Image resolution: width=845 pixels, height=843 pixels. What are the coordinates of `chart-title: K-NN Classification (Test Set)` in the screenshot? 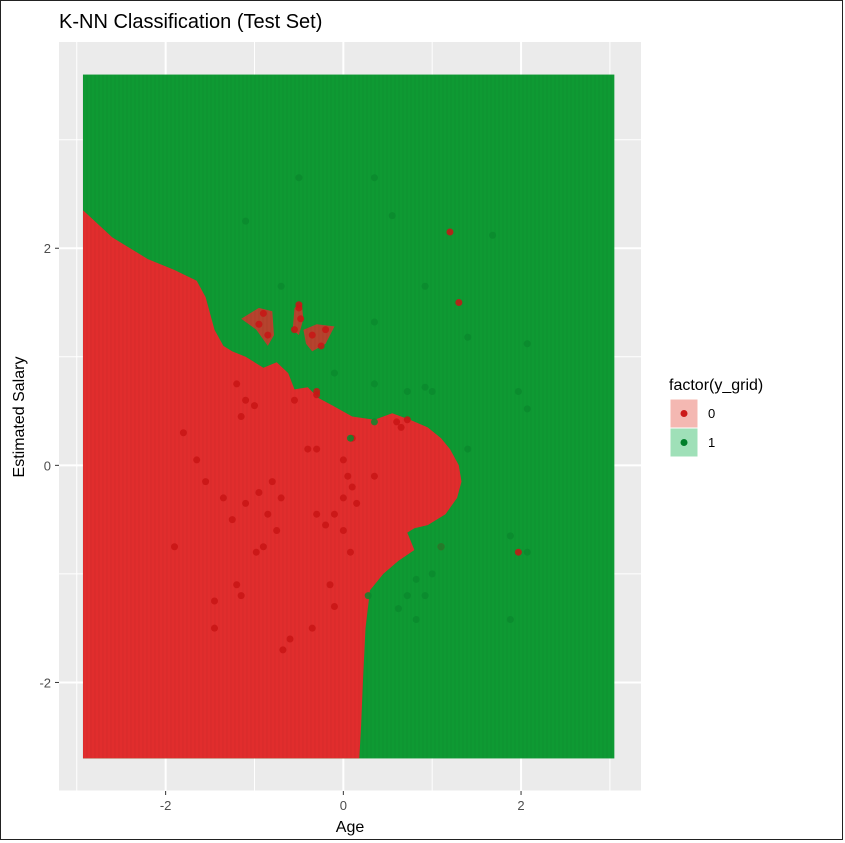 It's located at (190, 22).